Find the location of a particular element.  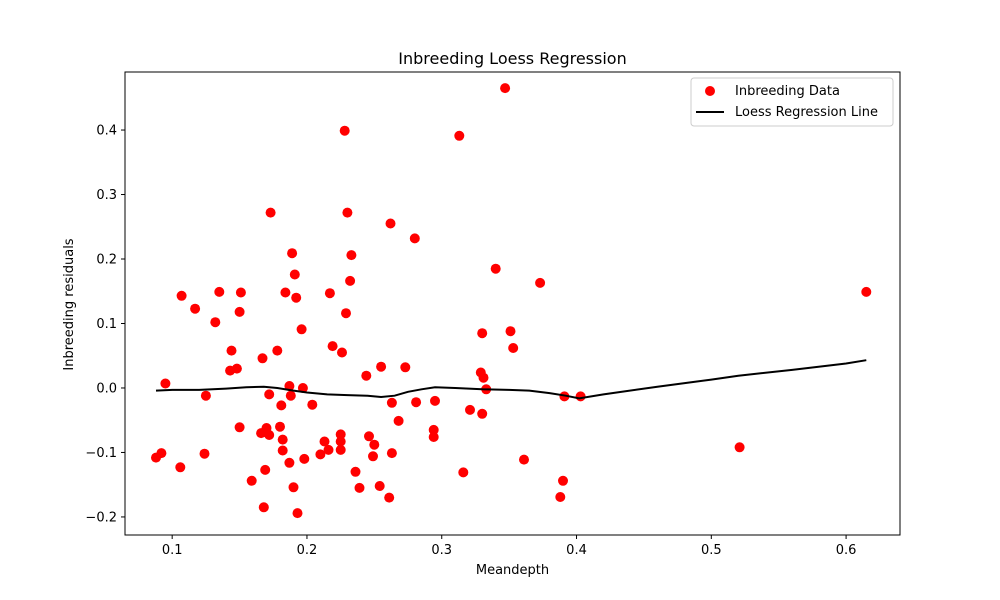

legend-label-line: Loess Regression Line is located at coordinates (806, 112).